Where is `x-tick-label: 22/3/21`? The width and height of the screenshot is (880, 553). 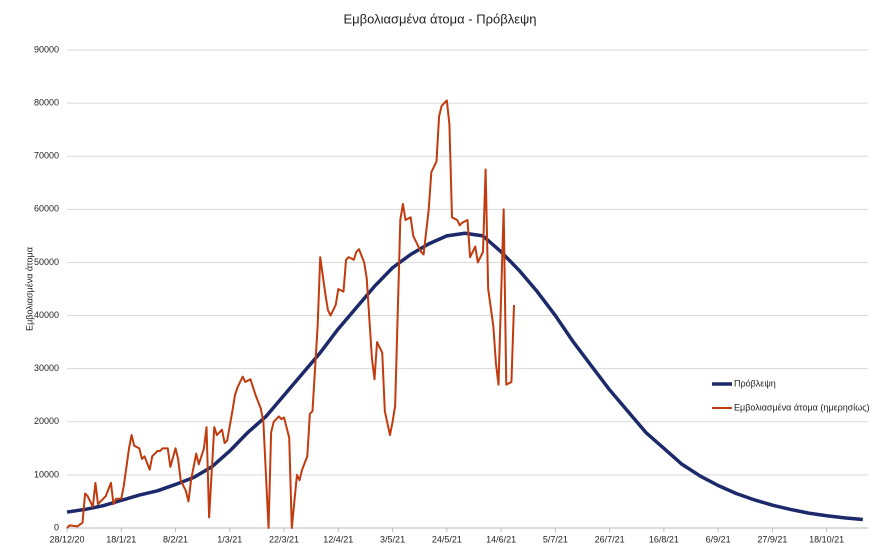
x-tick-label: 22/3/21 is located at coordinates (284, 539).